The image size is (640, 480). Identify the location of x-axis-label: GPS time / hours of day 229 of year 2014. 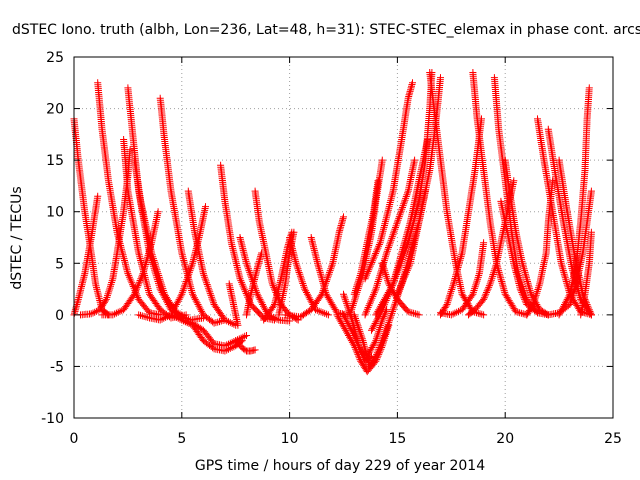
(340, 466).